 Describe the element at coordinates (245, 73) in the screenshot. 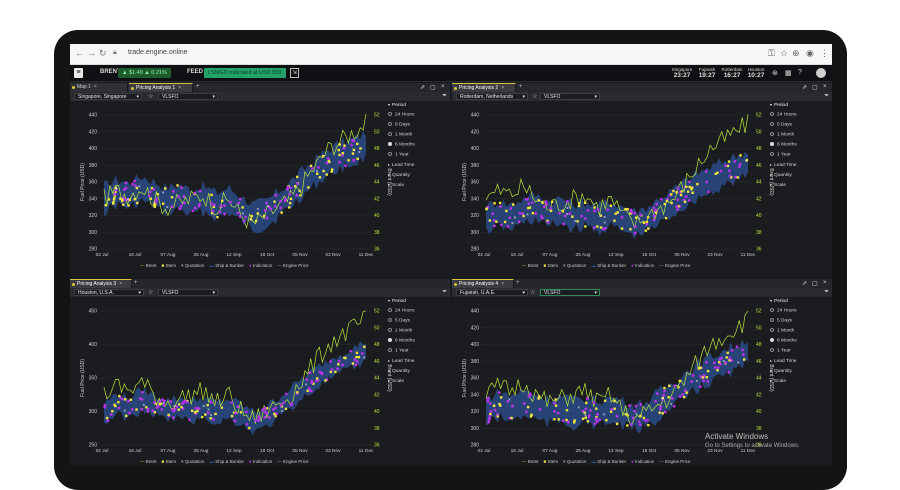

I see `feed-value: LSMGO indicated at USD 559` at that location.